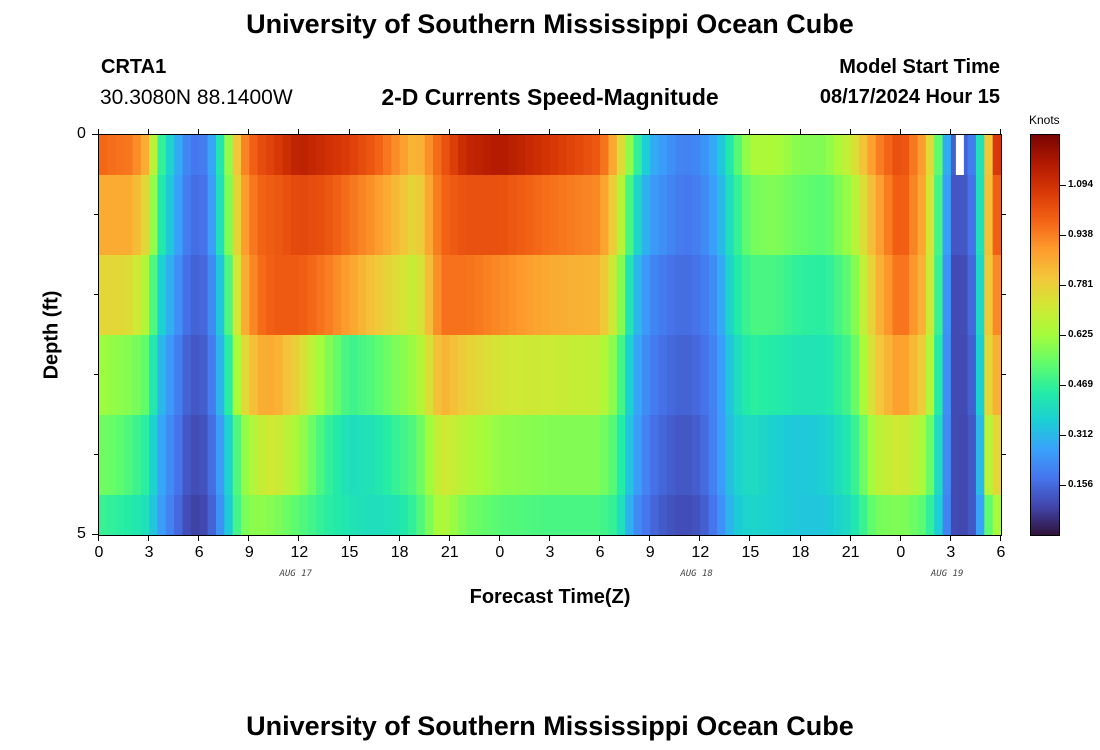  I want to click on station-coordinates: 30.3080N 88.1400W, so click(196, 97).